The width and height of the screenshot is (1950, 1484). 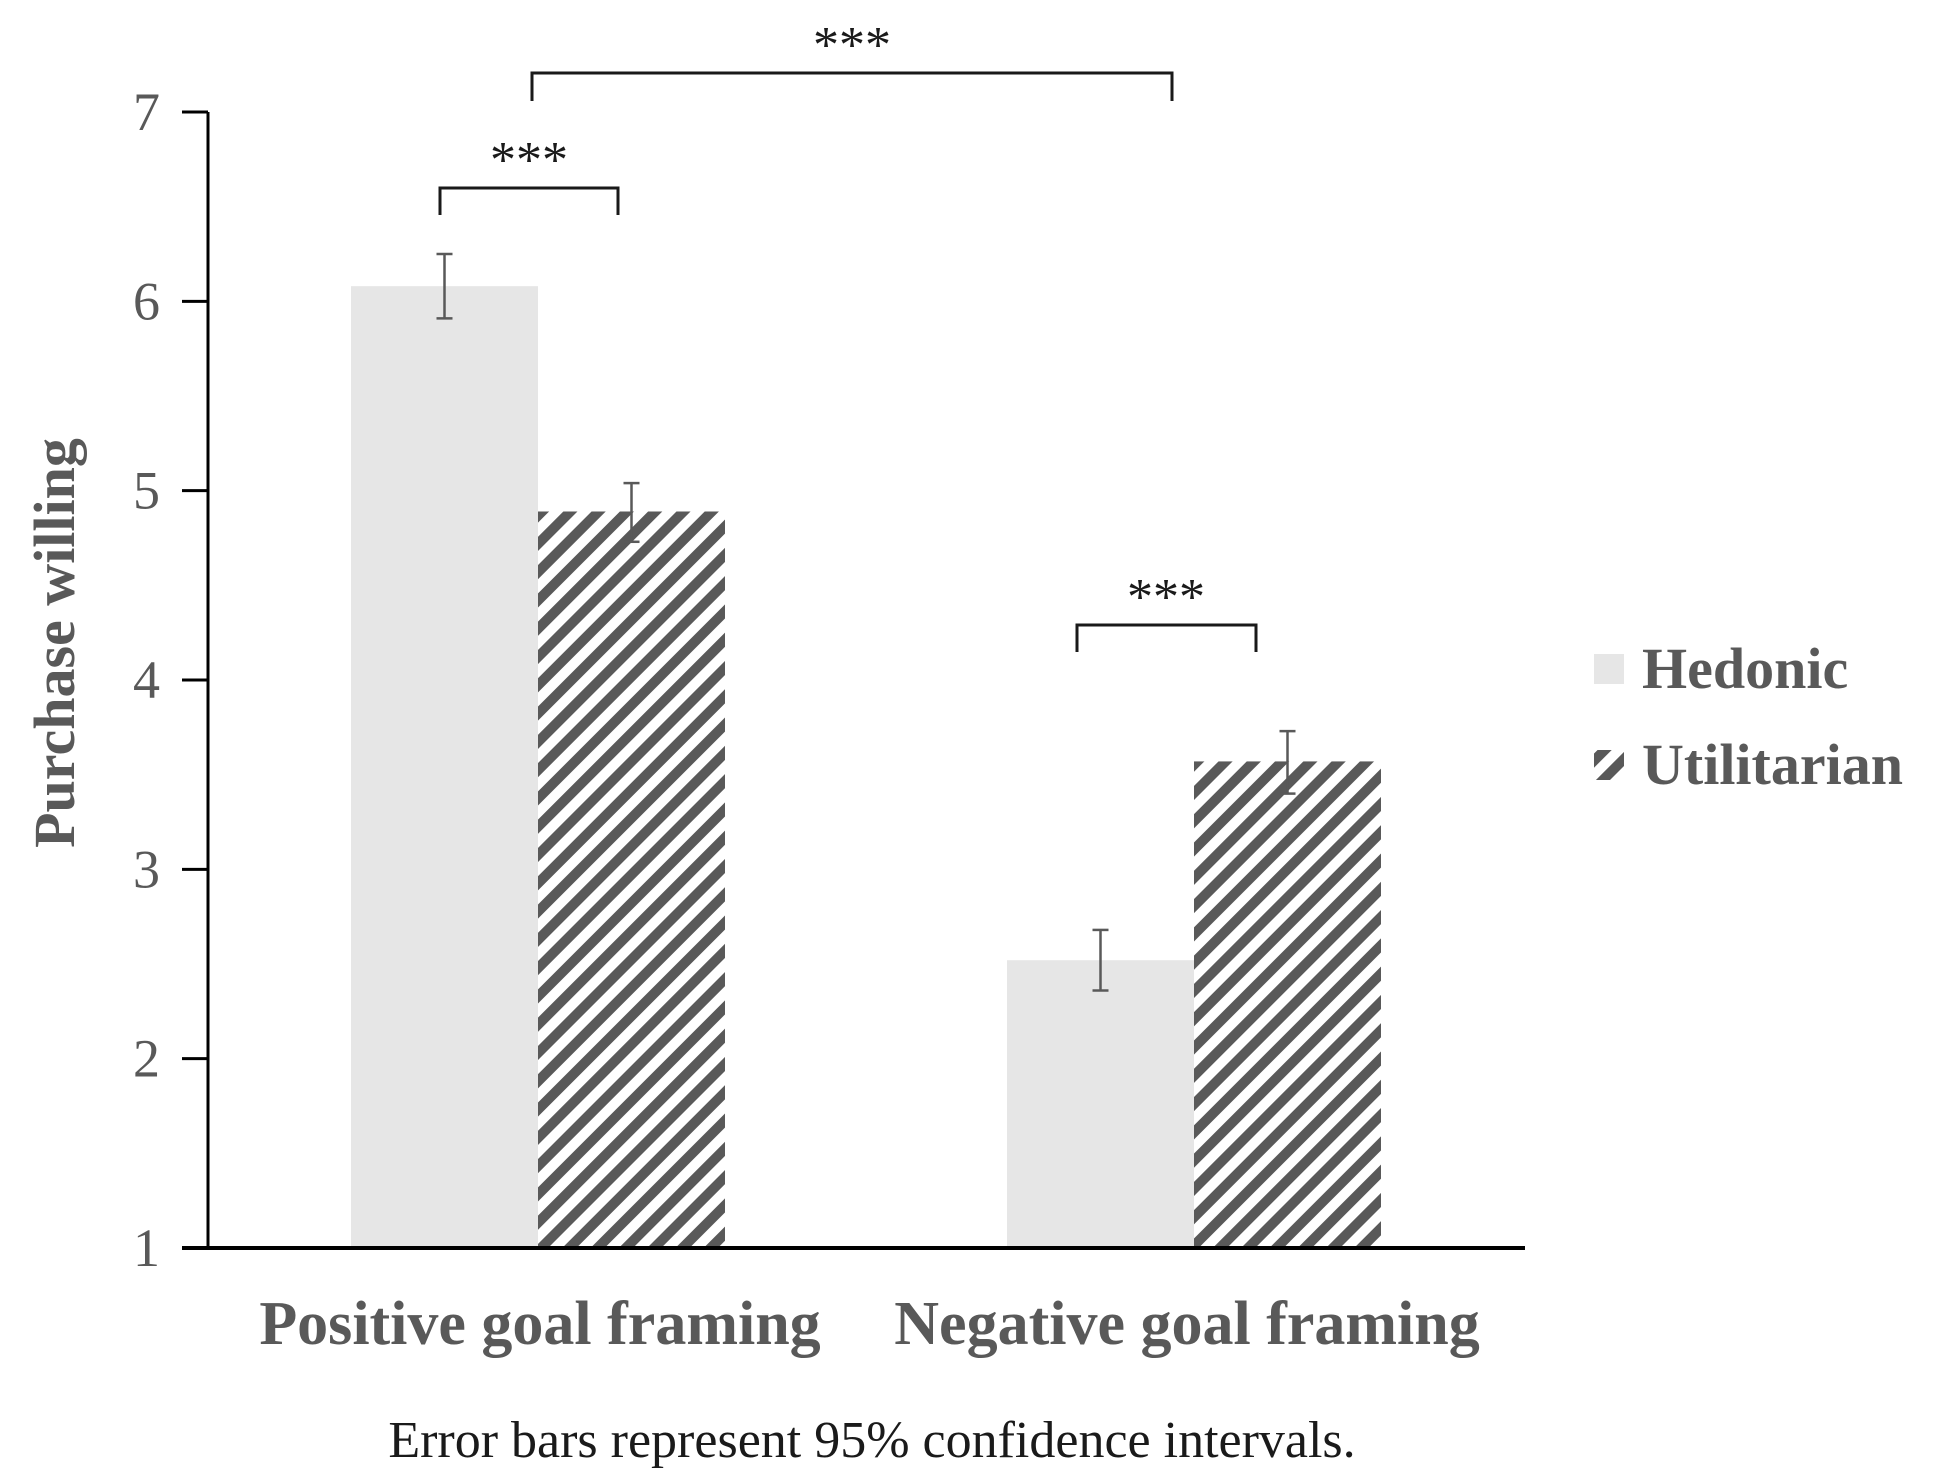 I want to click on bracket-negative-within, so click(x=1166, y=637).